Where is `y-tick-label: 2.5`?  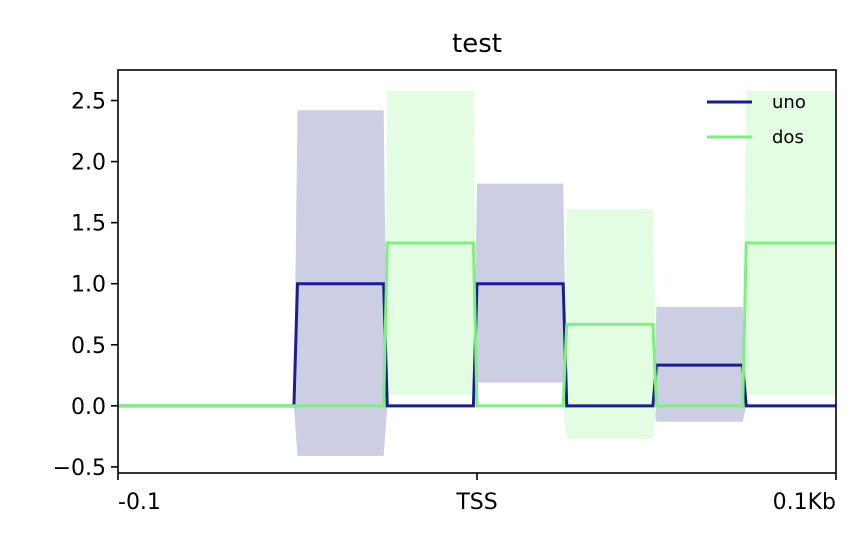 y-tick-label: 2.5 is located at coordinates (88, 102).